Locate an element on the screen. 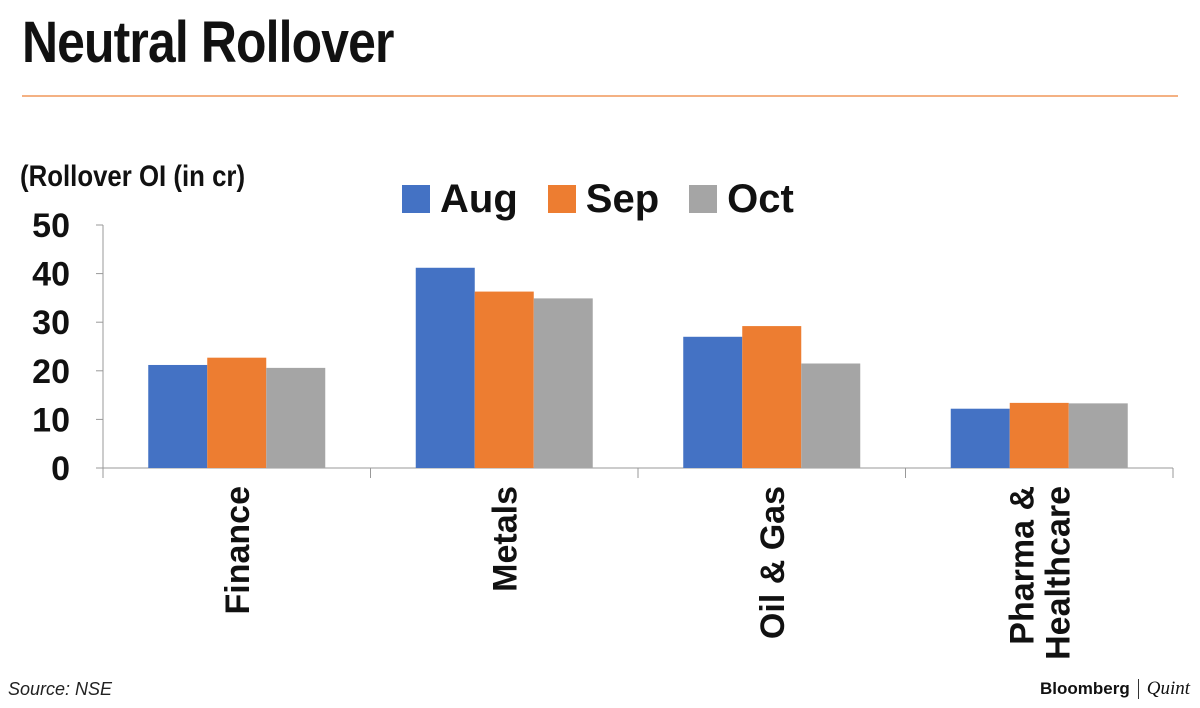 The width and height of the screenshot is (1200, 708). legend: Aug Sep Oct is located at coordinates (613, 199).